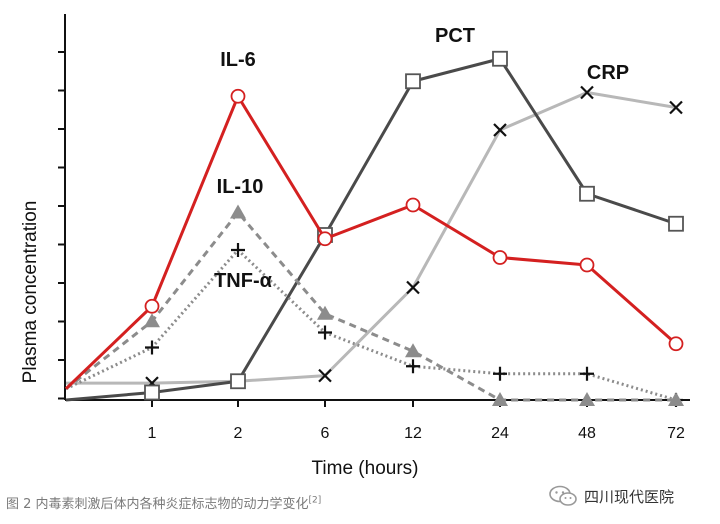 This screenshot has height=524, width=720. I want to click on x-tick-label: 12, so click(413, 433).